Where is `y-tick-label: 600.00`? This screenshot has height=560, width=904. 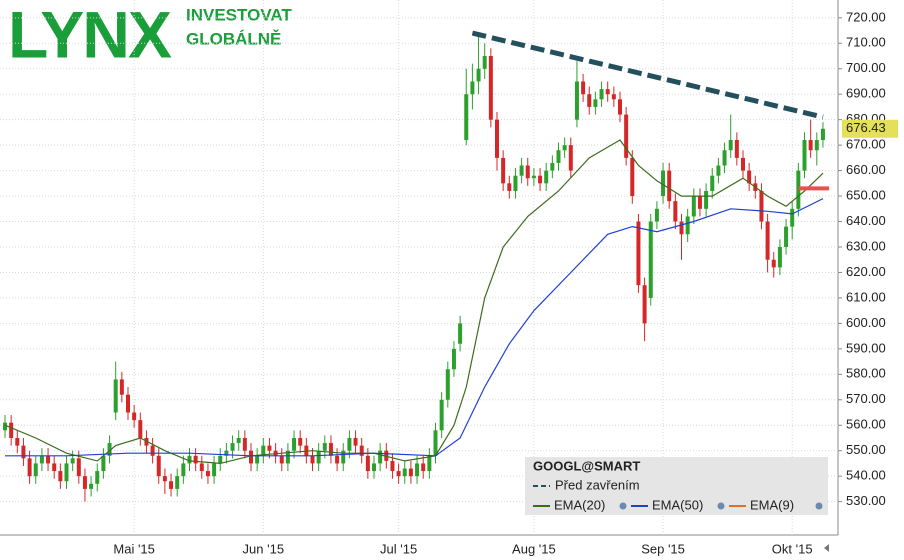
y-tick-label: 600.00 is located at coordinates (866, 322).